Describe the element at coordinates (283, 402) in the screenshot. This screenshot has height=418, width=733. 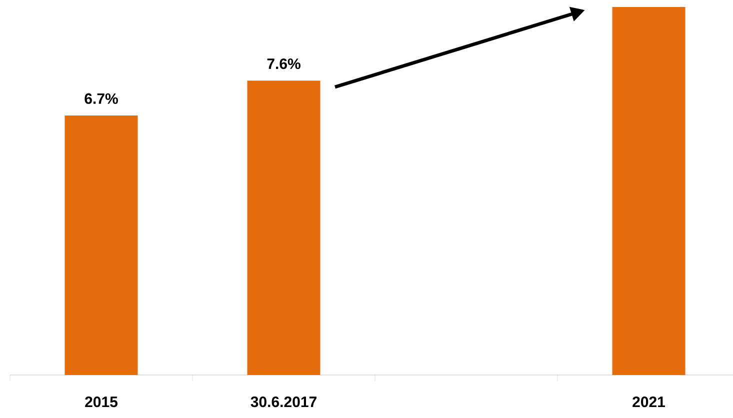
I see `x-tick-label: 30.6.2017` at that location.